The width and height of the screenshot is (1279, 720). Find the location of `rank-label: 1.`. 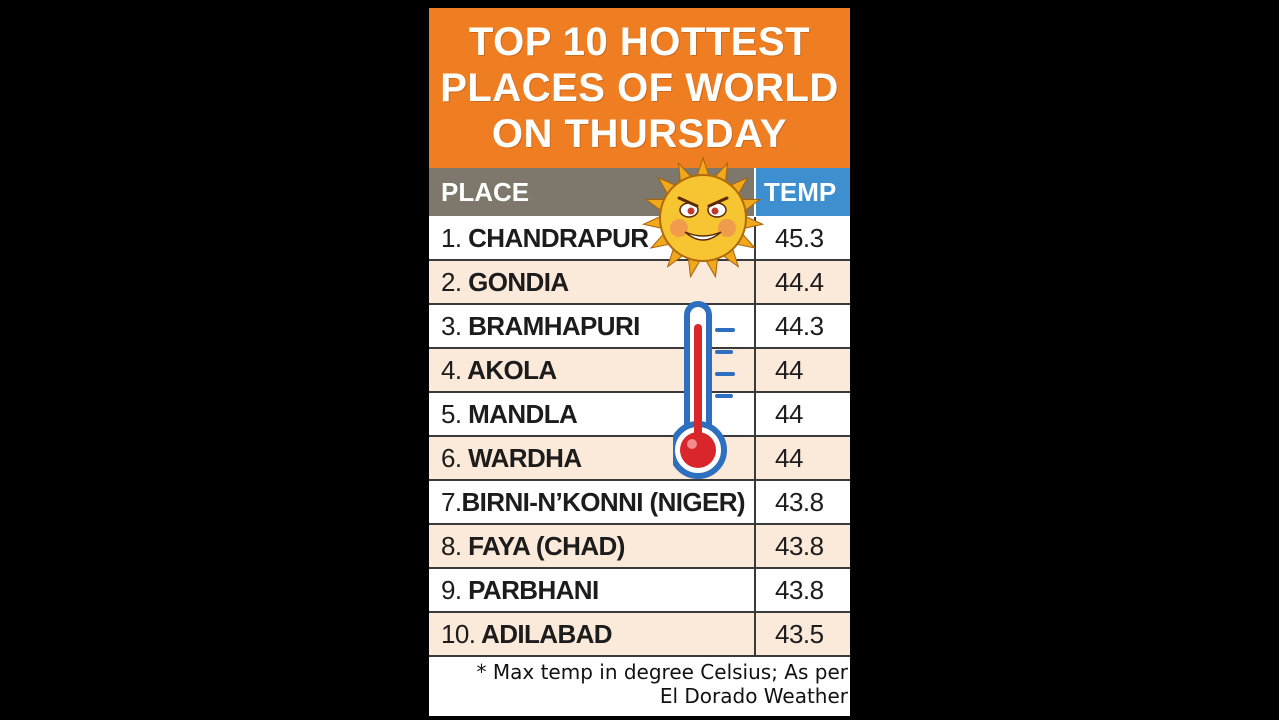

rank-label: 1. is located at coordinates (451, 238).